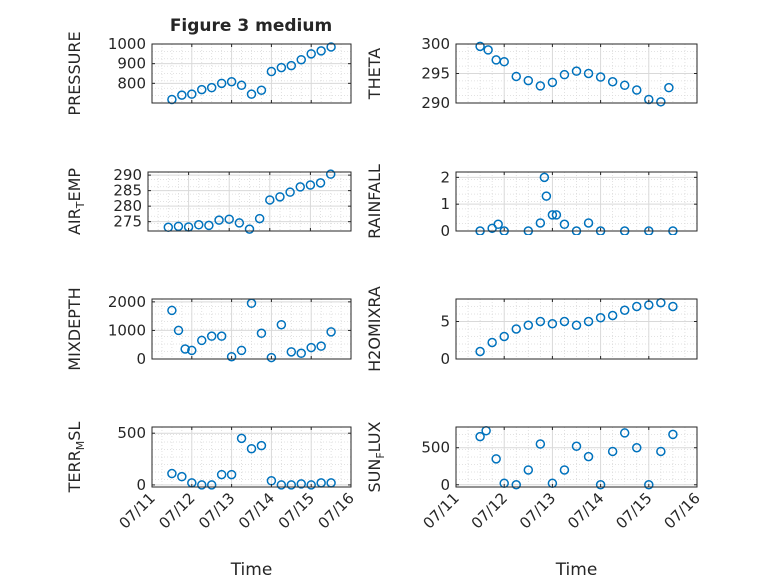 This screenshot has width=778, height=583. Describe the element at coordinates (576, 570) in the screenshot. I see `x-axis-label: Time` at that location.